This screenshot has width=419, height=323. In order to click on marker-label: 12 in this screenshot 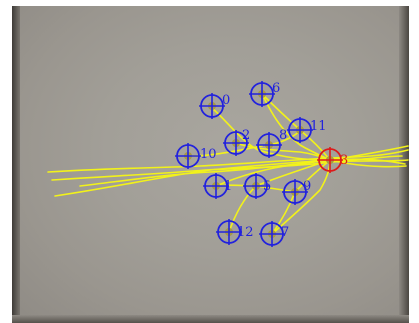, I will do `click(245, 232)`.